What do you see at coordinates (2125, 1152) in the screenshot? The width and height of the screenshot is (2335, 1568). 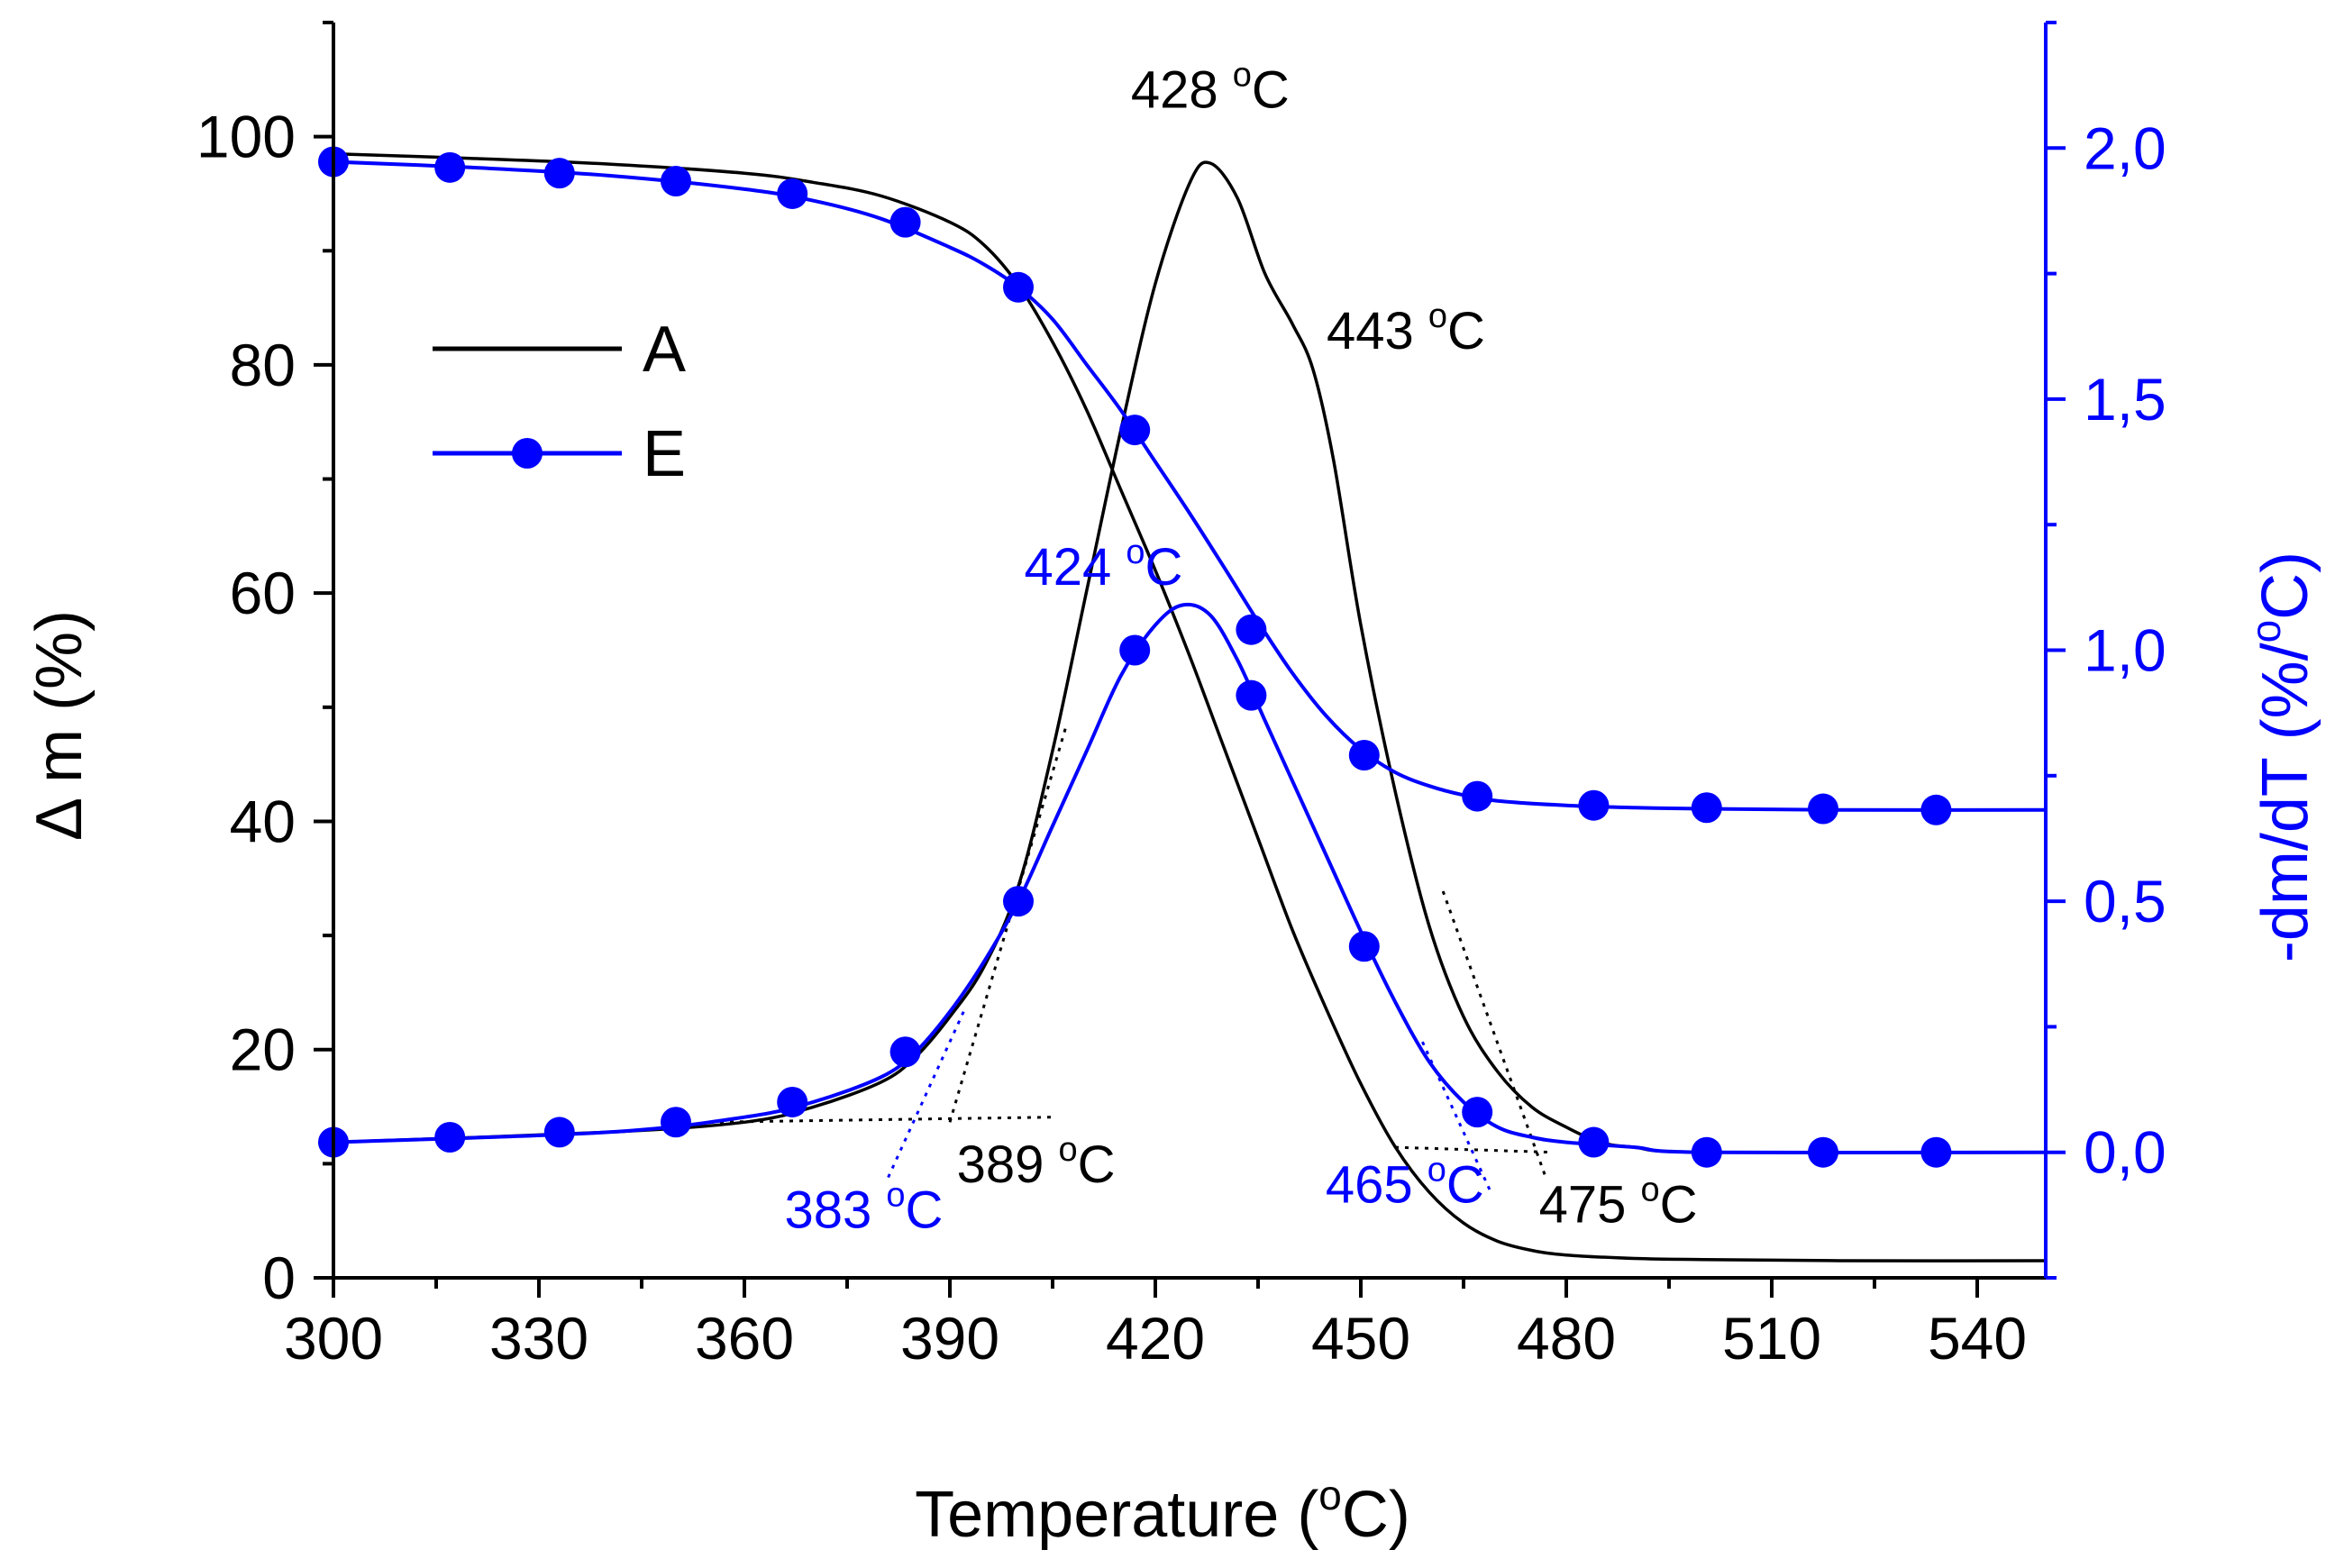 I see `y-right-tick-label: 0,0` at bounding box center [2125, 1152].